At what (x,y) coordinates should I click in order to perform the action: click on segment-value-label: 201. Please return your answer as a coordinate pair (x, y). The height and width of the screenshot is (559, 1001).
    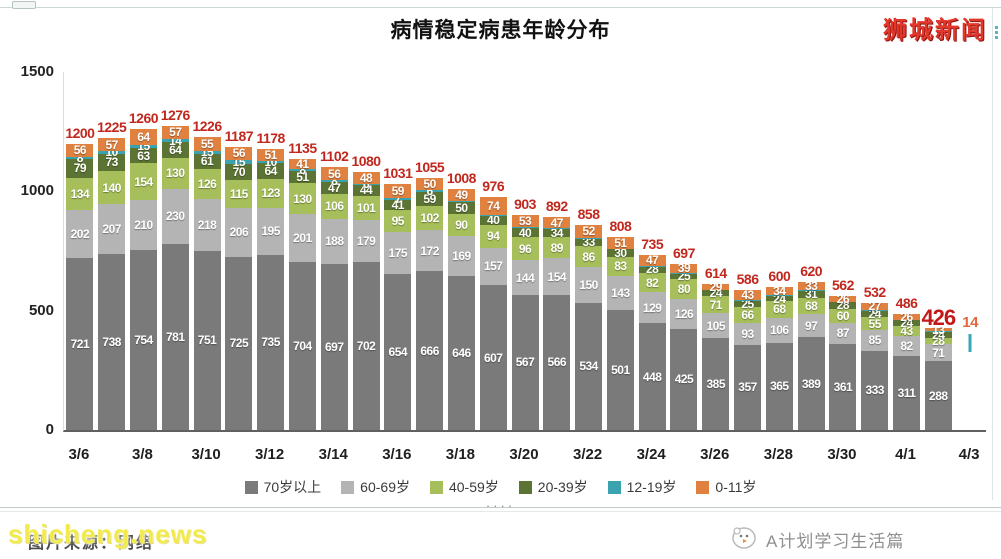
    Looking at the image, I should click on (302, 238).